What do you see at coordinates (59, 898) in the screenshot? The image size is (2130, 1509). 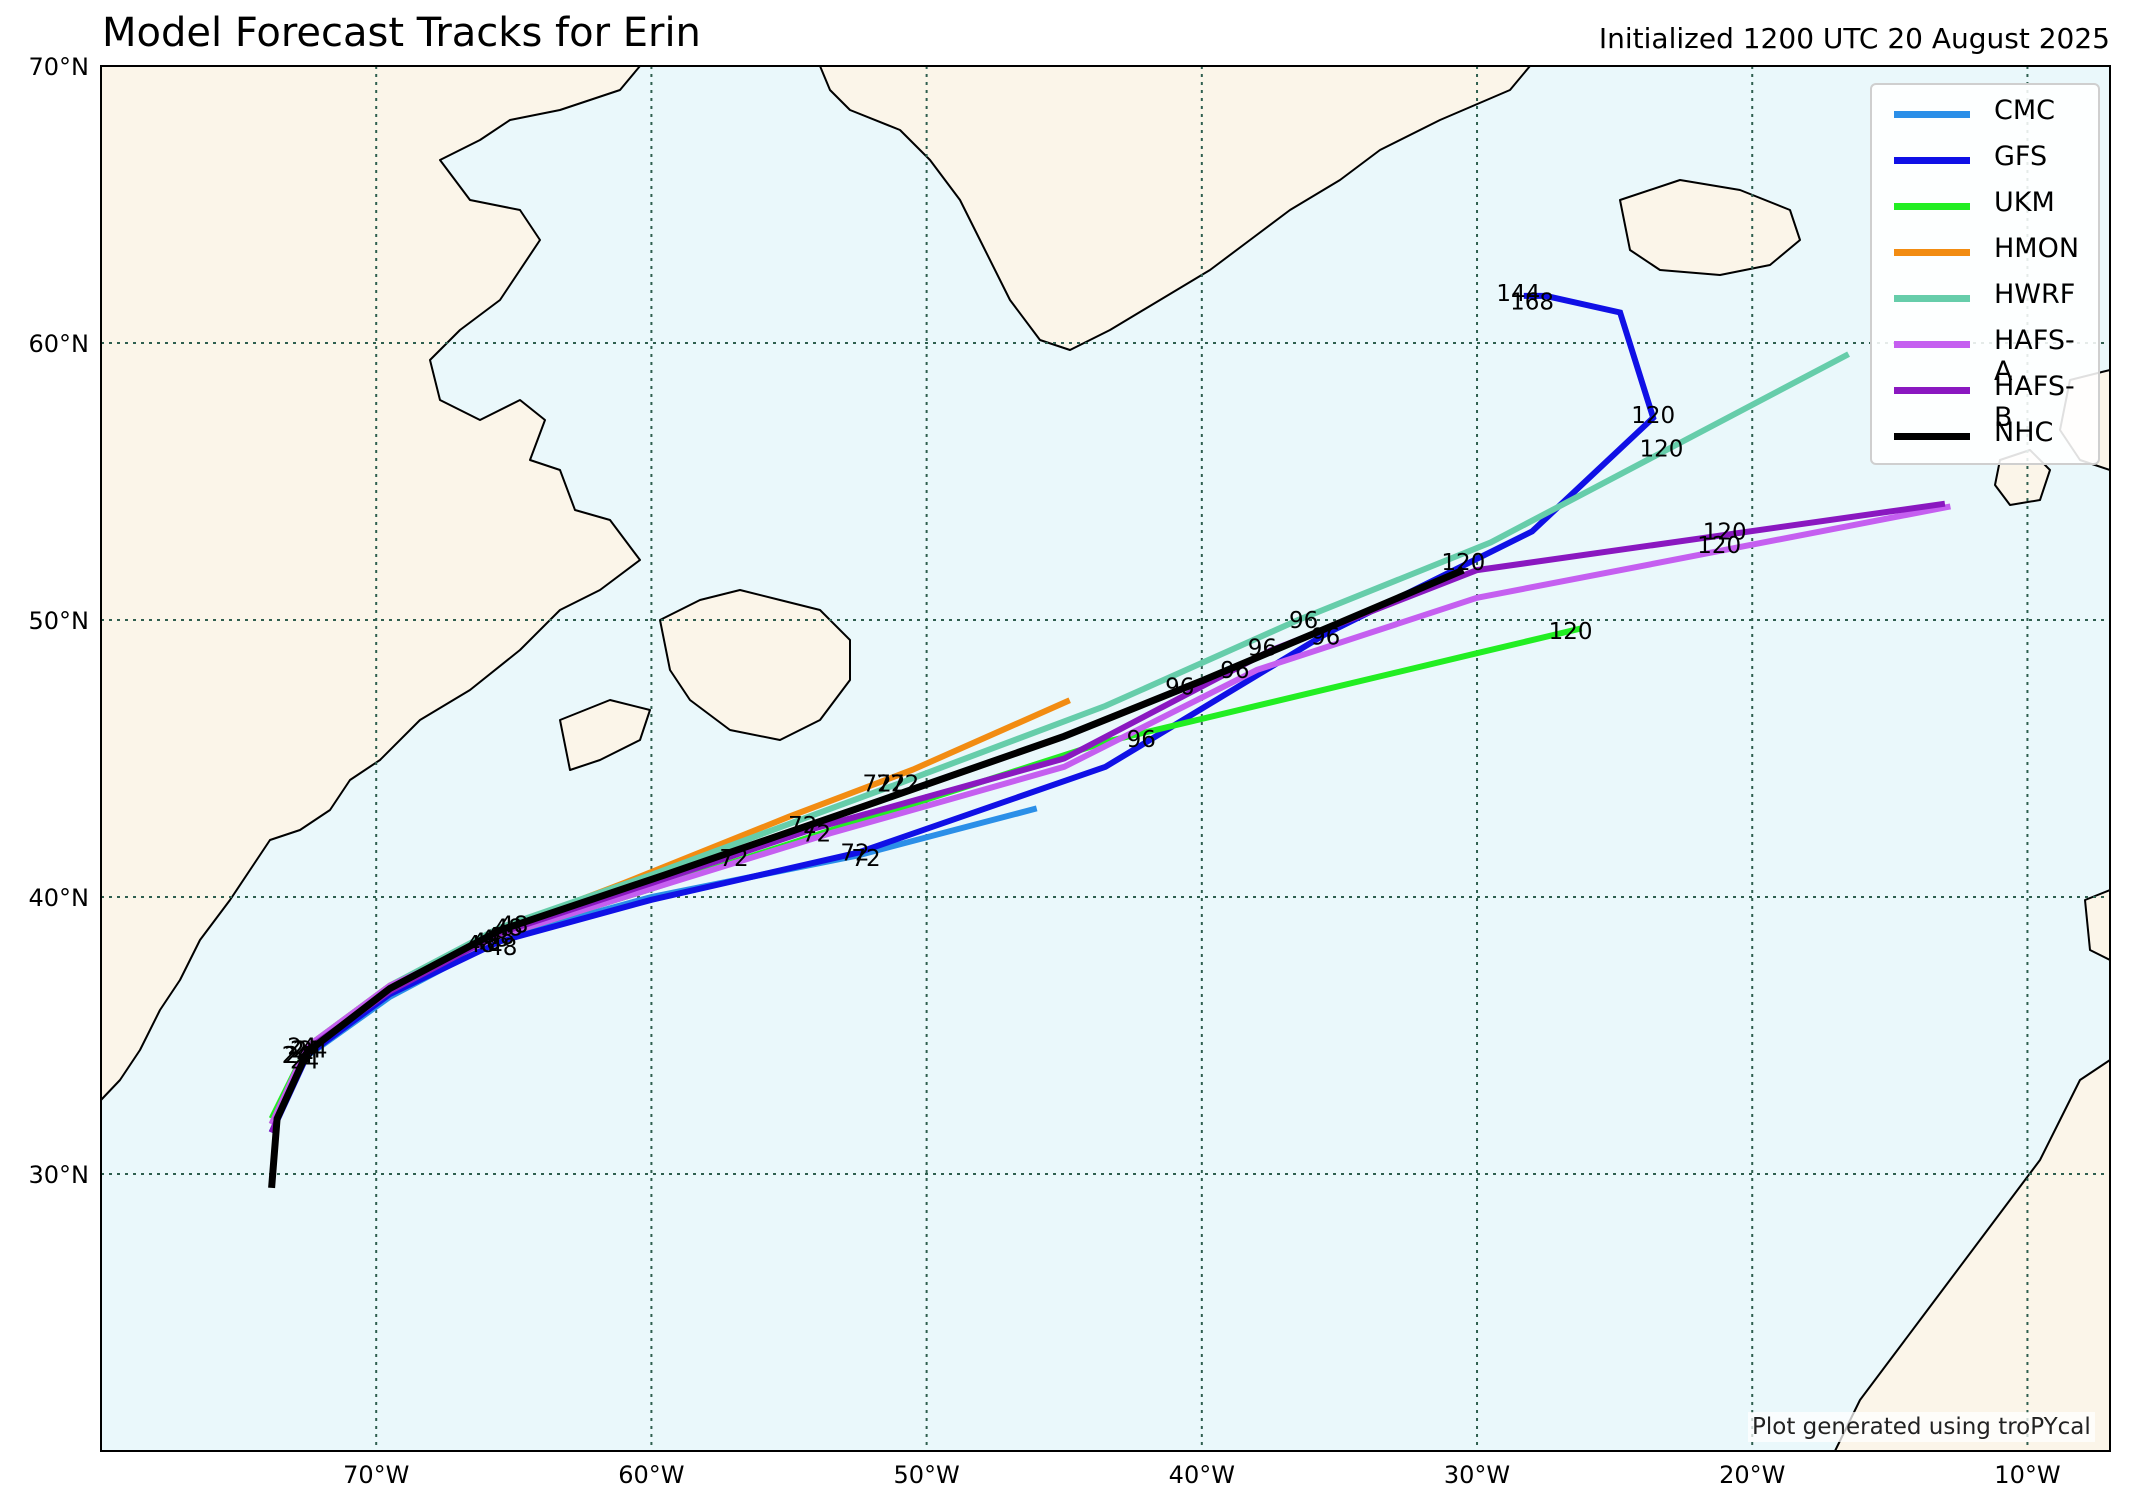 I see `lat-tick-label: 40°N` at bounding box center [59, 898].